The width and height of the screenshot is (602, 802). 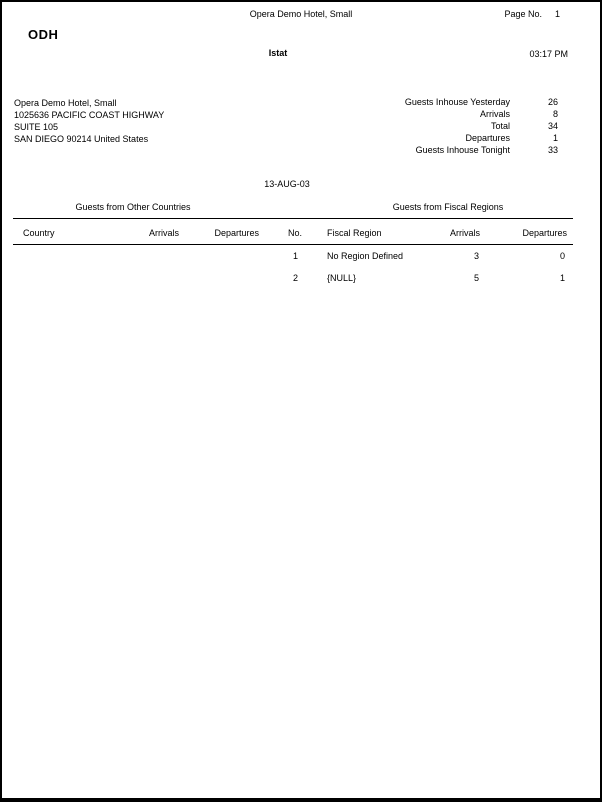 What do you see at coordinates (163, 233) in the screenshot?
I see `column-header-arrivals-left: Arrivals` at bounding box center [163, 233].